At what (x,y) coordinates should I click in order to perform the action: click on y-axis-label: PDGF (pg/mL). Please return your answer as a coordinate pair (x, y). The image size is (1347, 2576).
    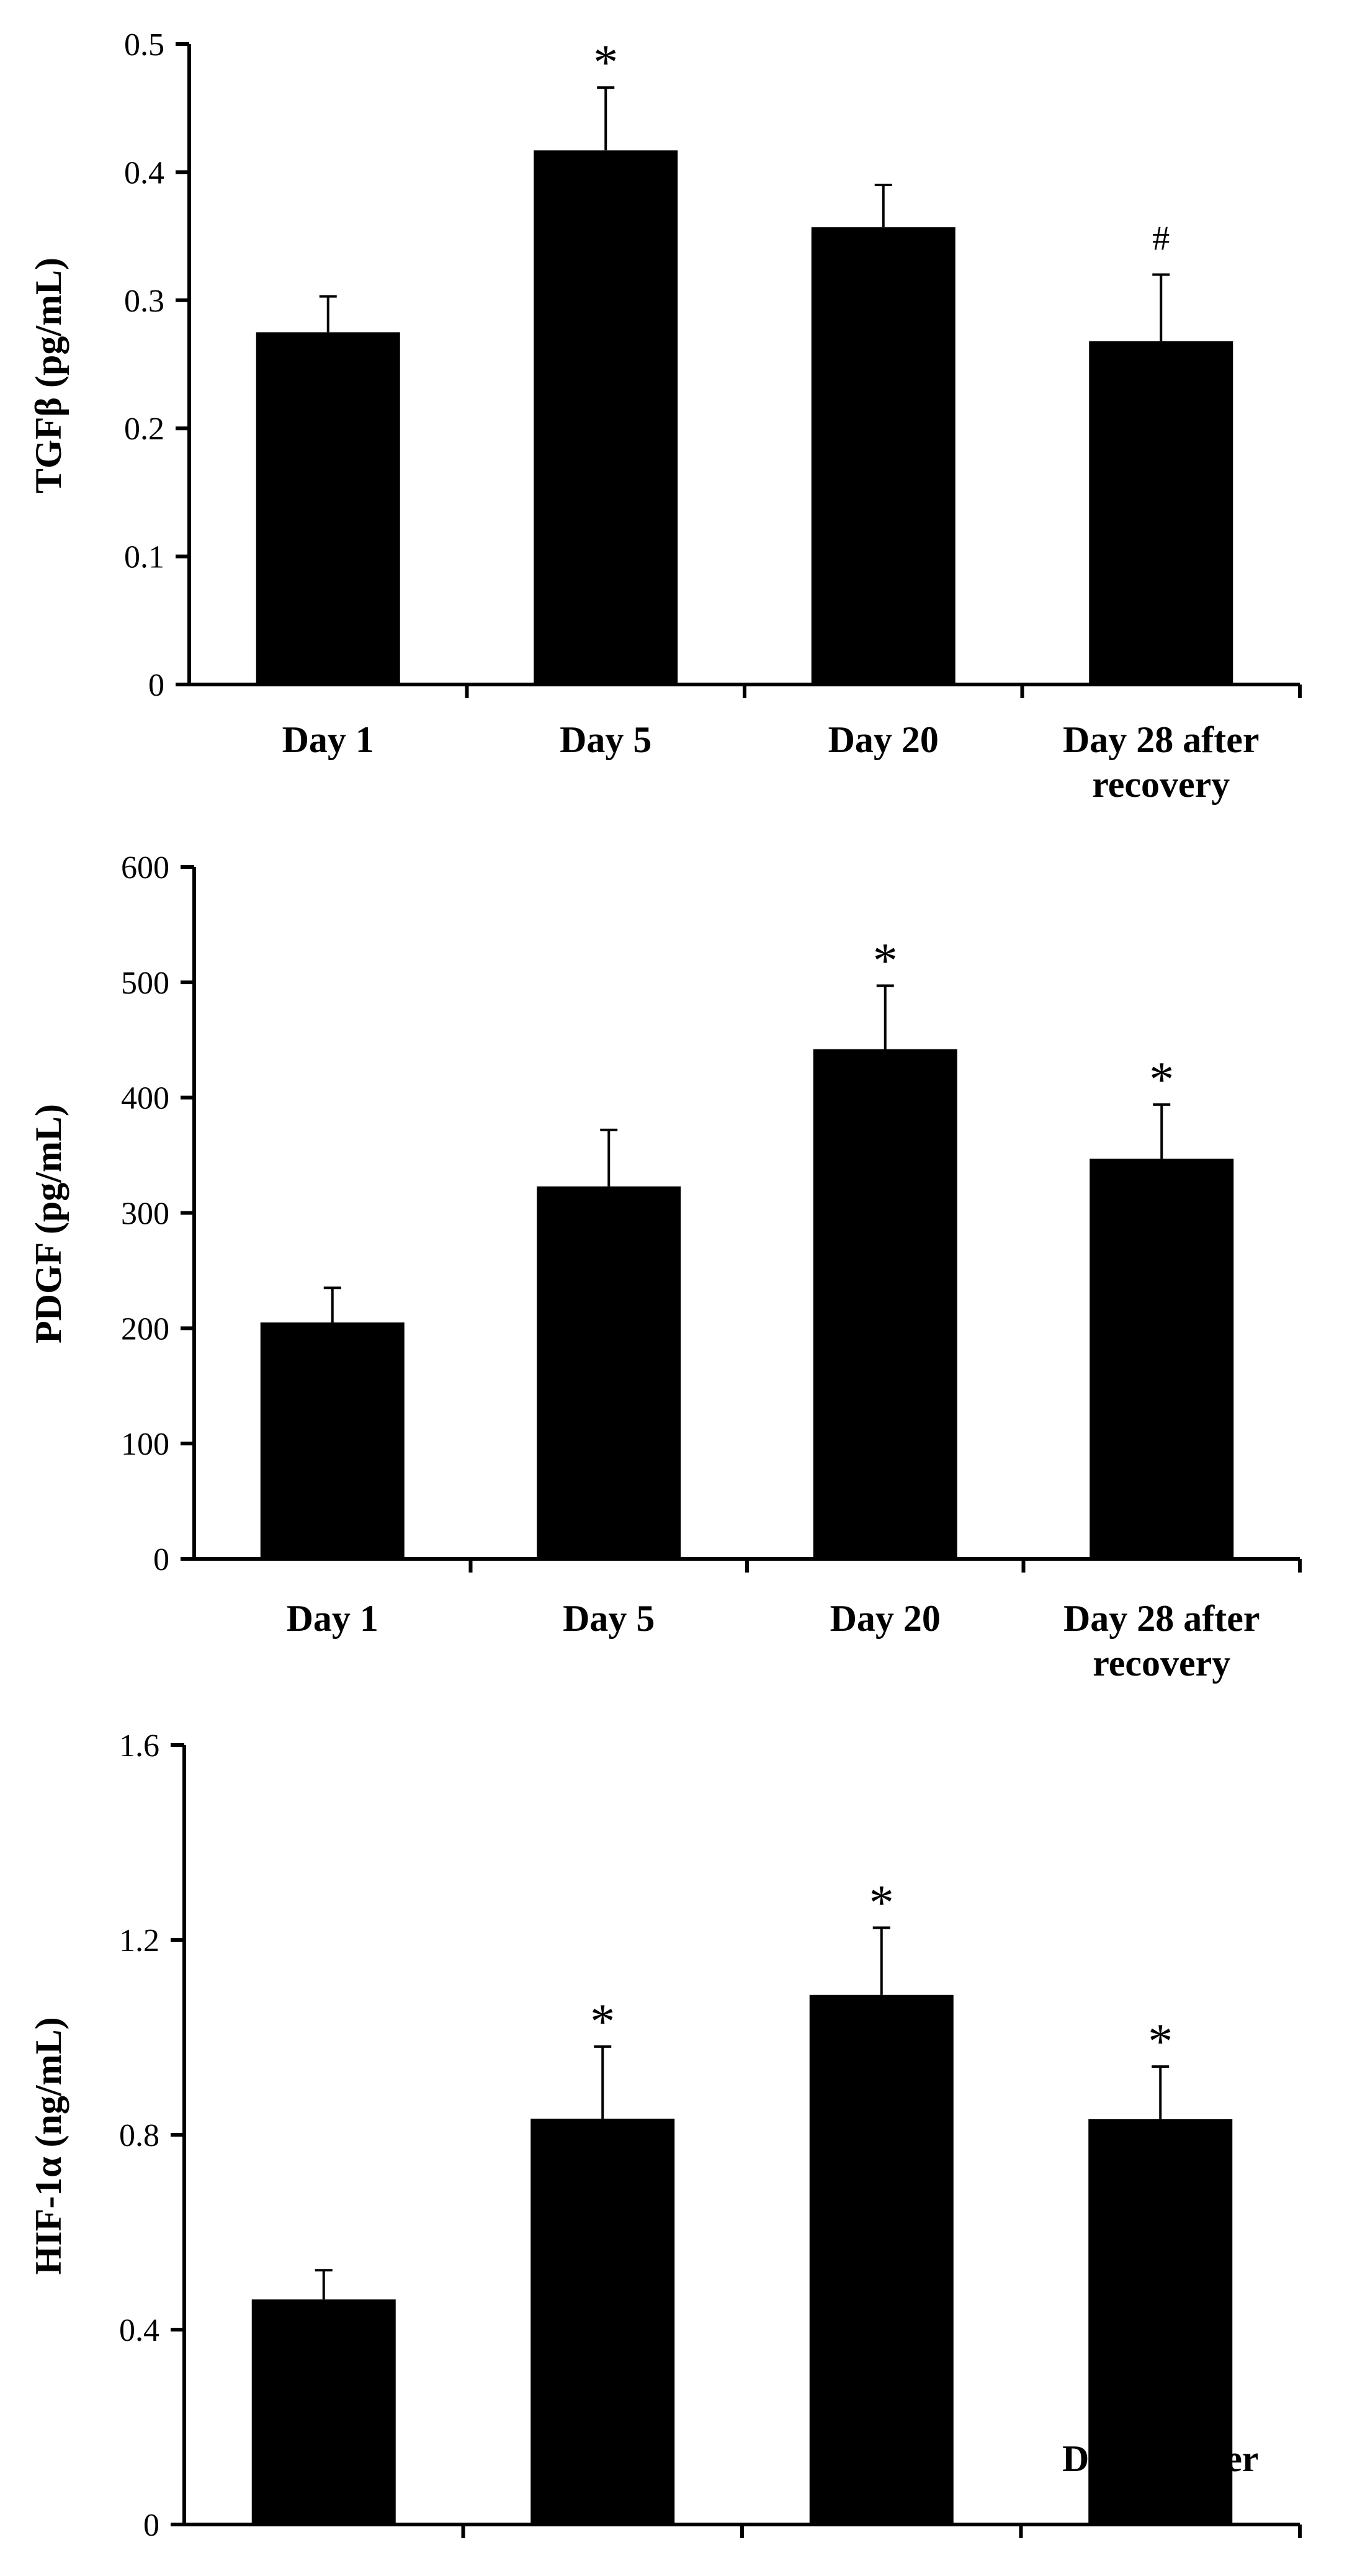
    Looking at the image, I should click on (48, 1224).